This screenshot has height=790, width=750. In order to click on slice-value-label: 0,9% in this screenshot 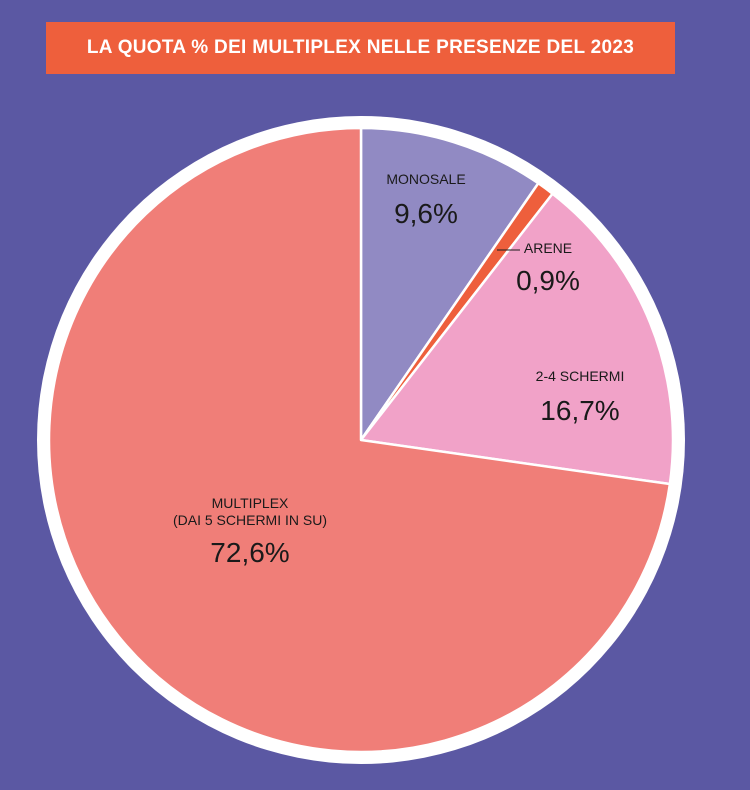, I will do `click(548, 280)`.